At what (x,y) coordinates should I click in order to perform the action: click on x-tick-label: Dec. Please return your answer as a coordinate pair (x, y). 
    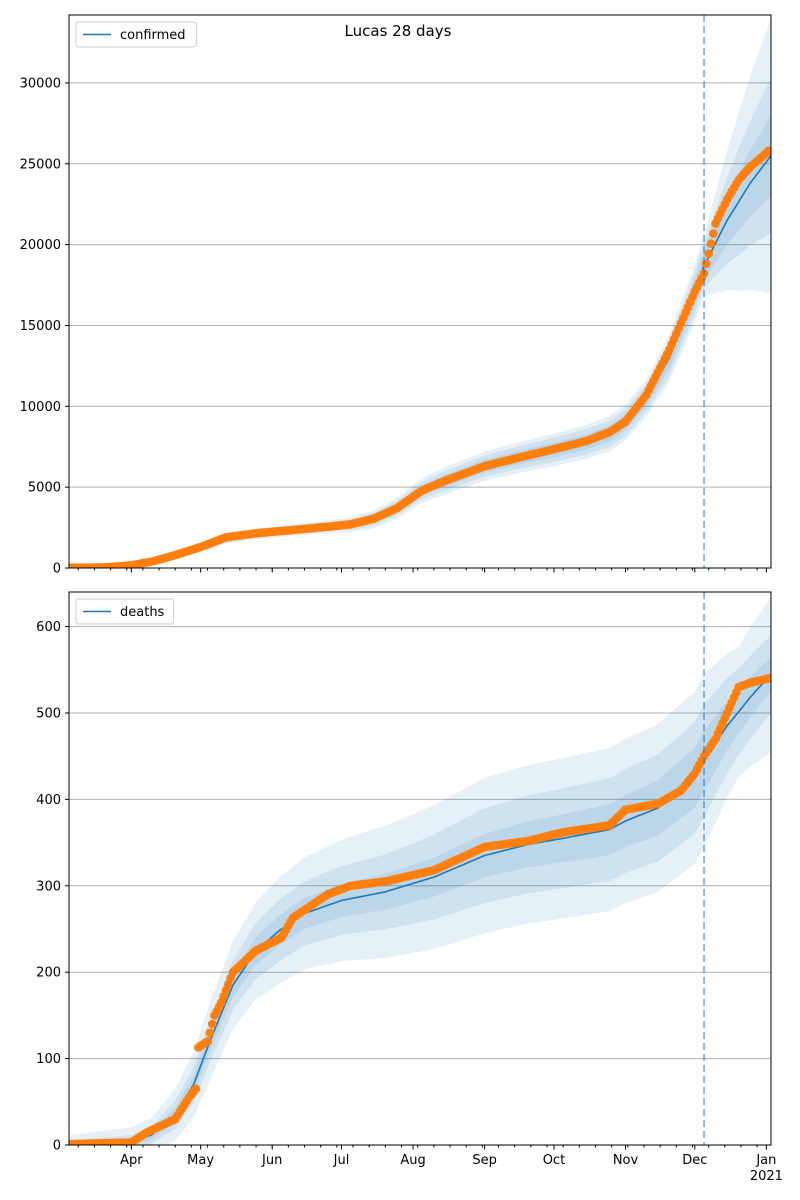
    Looking at the image, I should click on (694, 1160).